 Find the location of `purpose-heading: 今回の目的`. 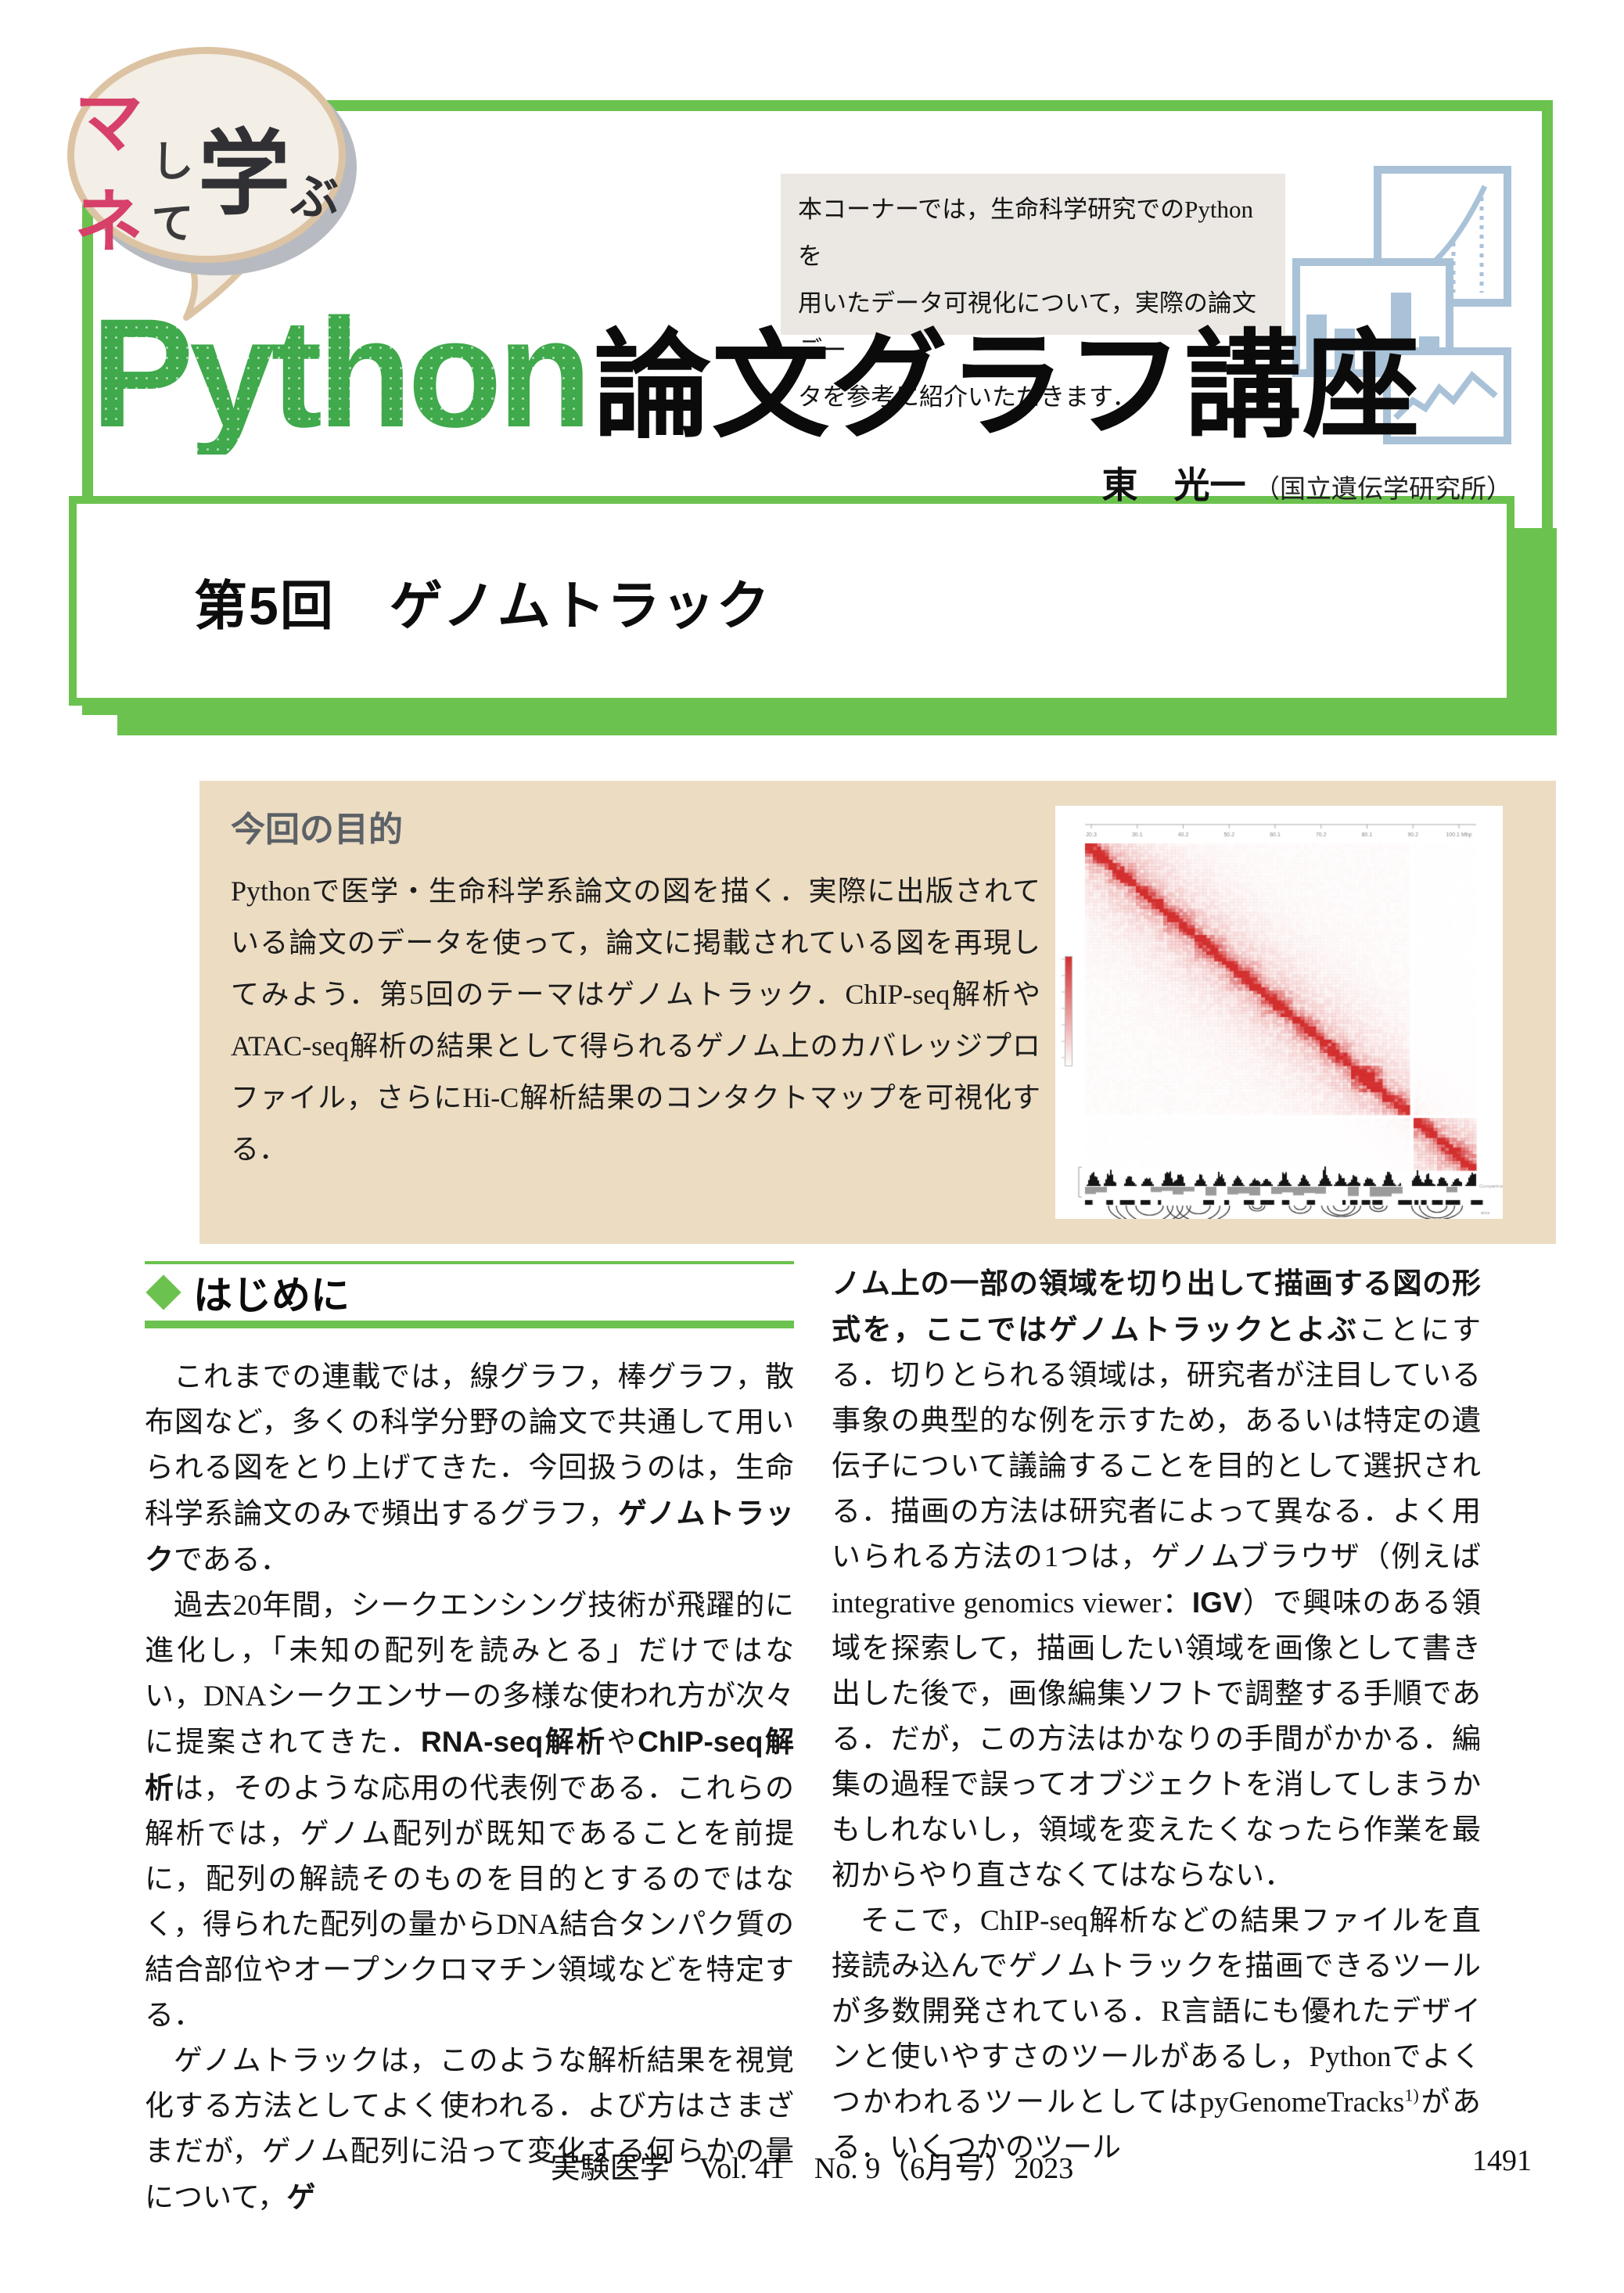

purpose-heading: 今回の目的 is located at coordinates (317, 829).